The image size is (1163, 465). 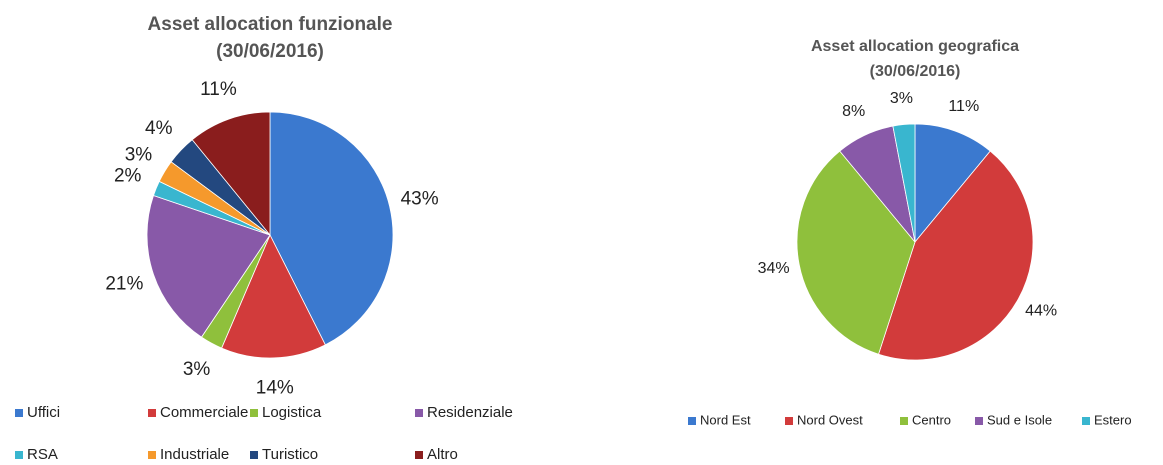 I want to click on chart-title: Asset allocation funzionale, so click(x=270, y=24).